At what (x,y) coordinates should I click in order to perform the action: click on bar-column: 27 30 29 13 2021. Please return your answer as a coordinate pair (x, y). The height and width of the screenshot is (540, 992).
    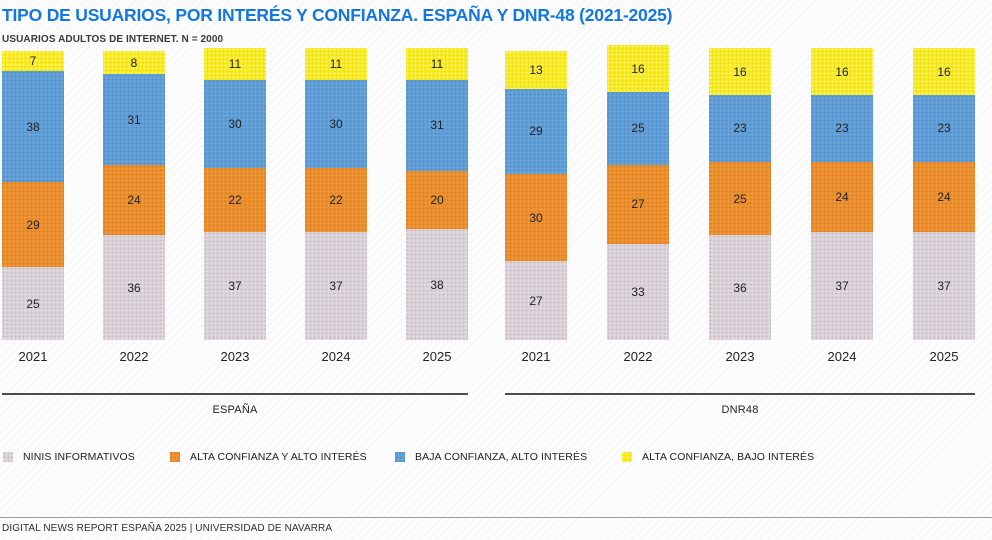
    Looking at the image, I should click on (536, 208).